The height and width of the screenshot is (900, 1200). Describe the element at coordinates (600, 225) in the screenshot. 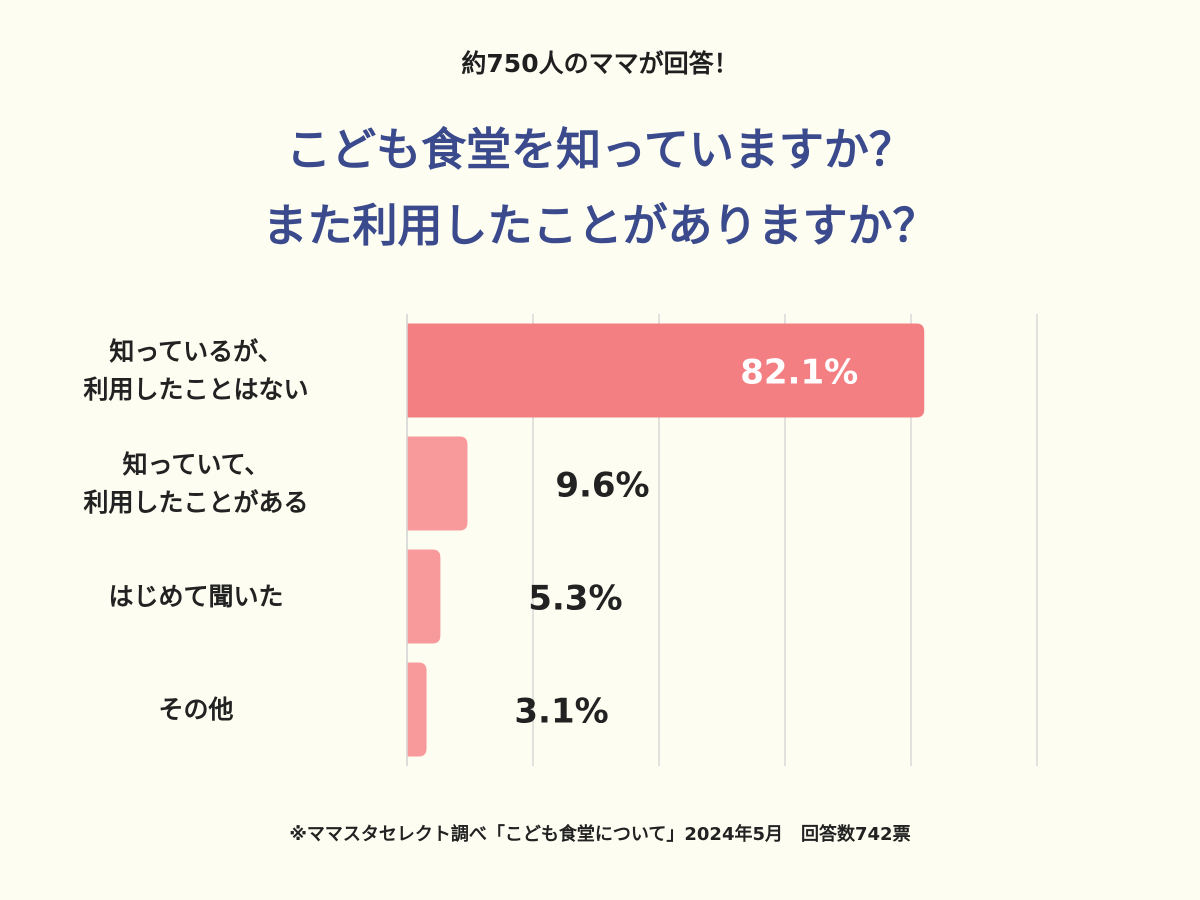

I see `chart-title-line-2: また利用したことがありますか？` at that location.